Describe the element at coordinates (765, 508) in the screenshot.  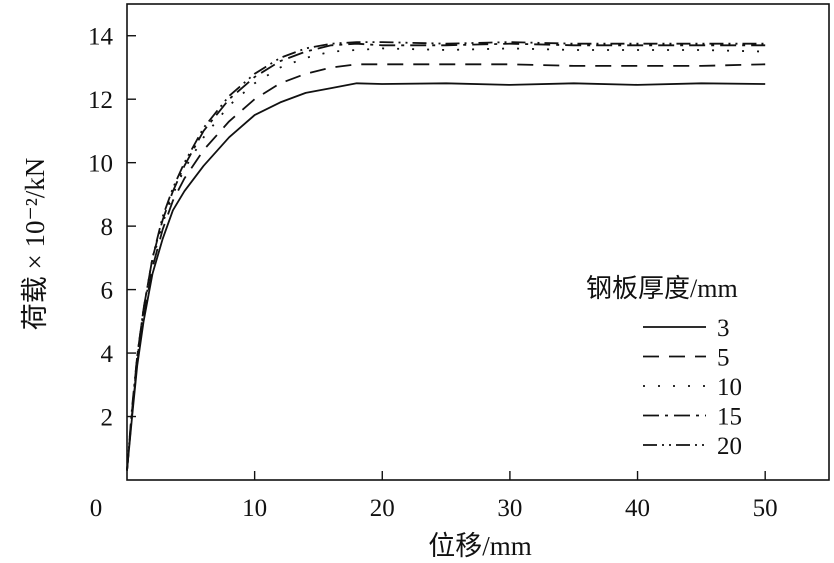
I see `x-tick-label: 50` at that location.